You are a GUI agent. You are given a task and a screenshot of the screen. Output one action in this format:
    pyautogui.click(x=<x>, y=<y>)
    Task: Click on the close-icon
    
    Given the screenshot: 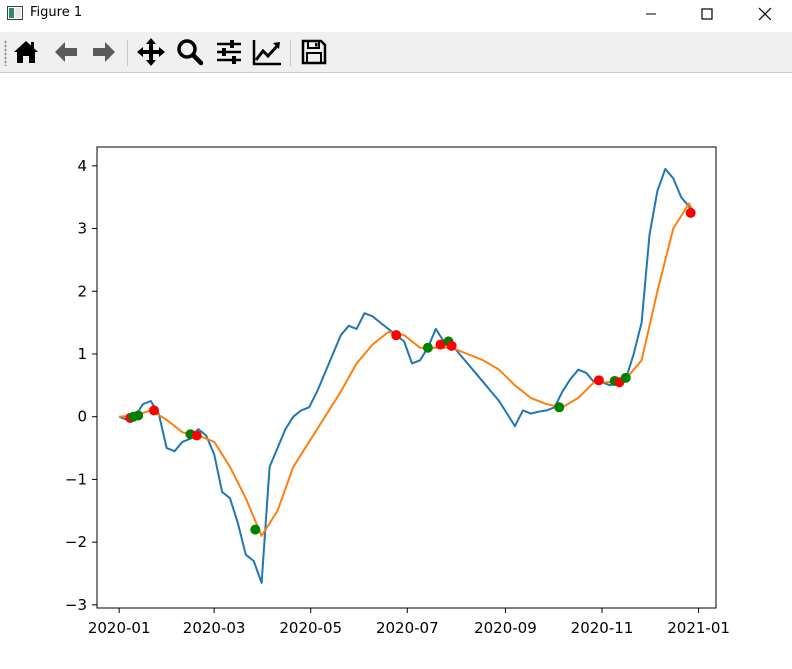 What is the action you would take?
    pyautogui.click(x=765, y=14)
    